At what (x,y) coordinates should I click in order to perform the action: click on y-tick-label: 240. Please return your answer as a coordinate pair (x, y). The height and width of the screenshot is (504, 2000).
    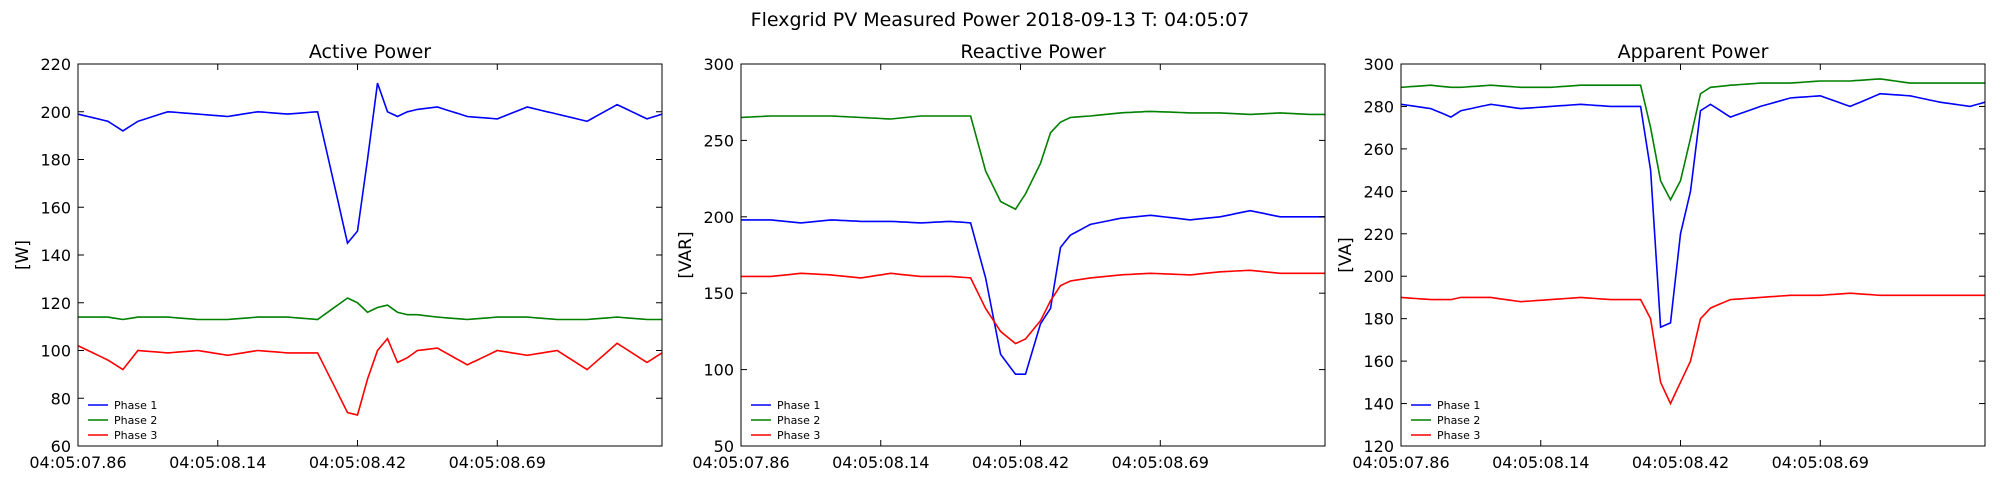
    Looking at the image, I should click on (1378, 191).